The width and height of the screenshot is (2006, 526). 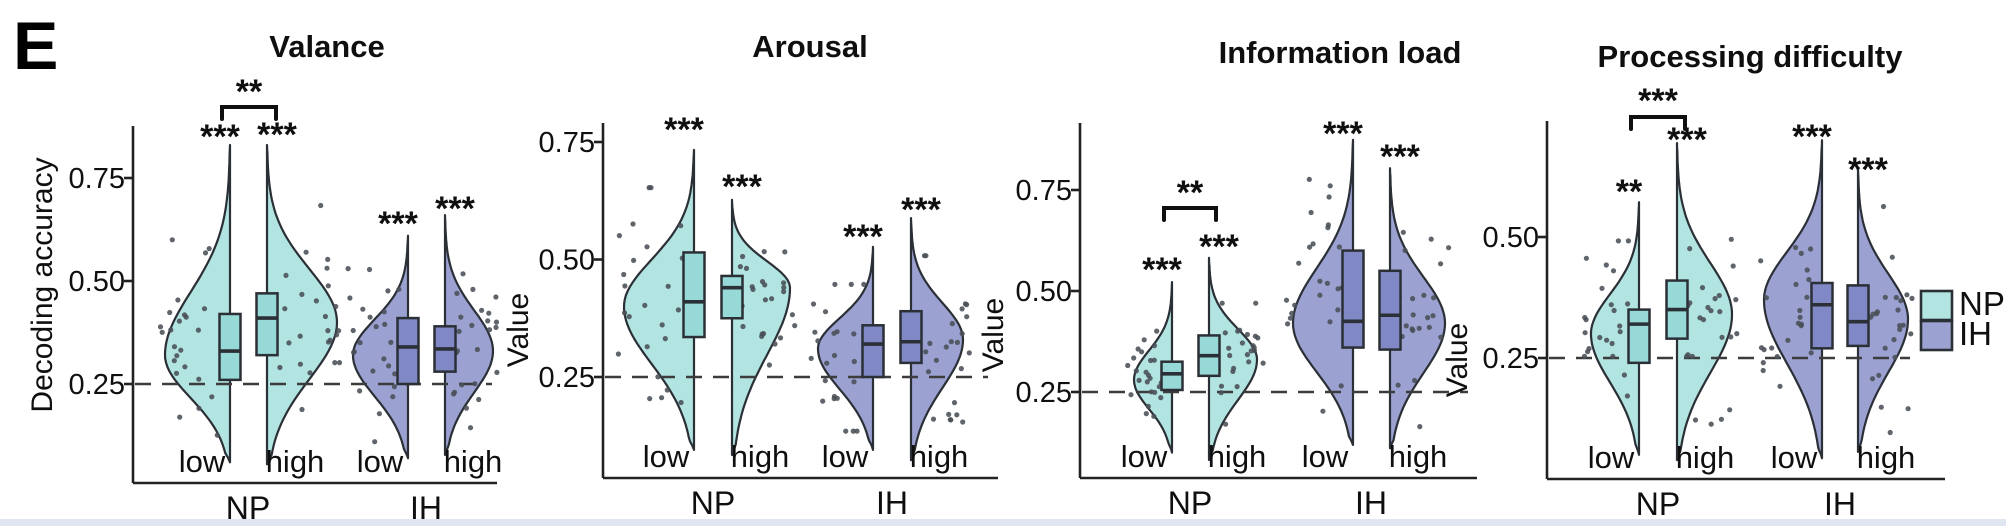 What do you see at coordinates (892, 503) in the screenshot?
I see `group-label: IH` at bounding box center [892, 503].